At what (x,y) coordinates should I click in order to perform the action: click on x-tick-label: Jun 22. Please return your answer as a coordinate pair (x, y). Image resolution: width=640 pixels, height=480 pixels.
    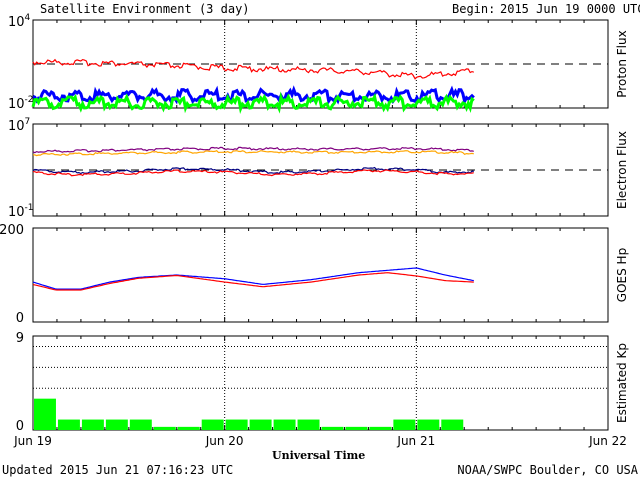
    Looking at the image, I should click on (607, 441).